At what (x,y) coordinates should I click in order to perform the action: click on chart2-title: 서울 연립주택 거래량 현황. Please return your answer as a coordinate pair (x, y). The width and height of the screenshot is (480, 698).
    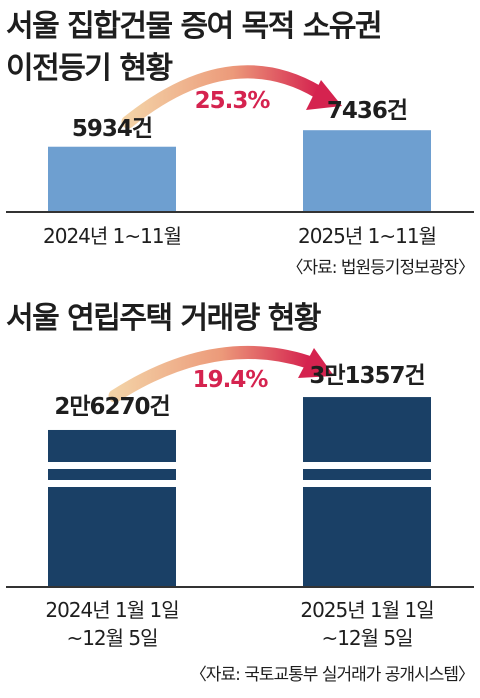
    Looking at the image, I should click on (163, 318).